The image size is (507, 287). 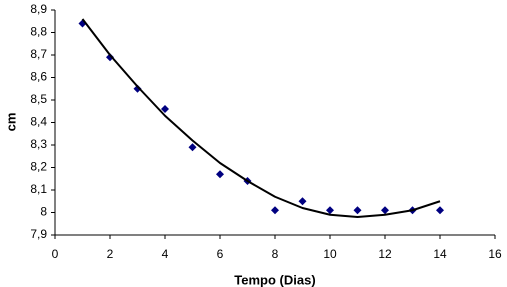 I want to click on x-tick-label: 10, so click(x=330, y=254).